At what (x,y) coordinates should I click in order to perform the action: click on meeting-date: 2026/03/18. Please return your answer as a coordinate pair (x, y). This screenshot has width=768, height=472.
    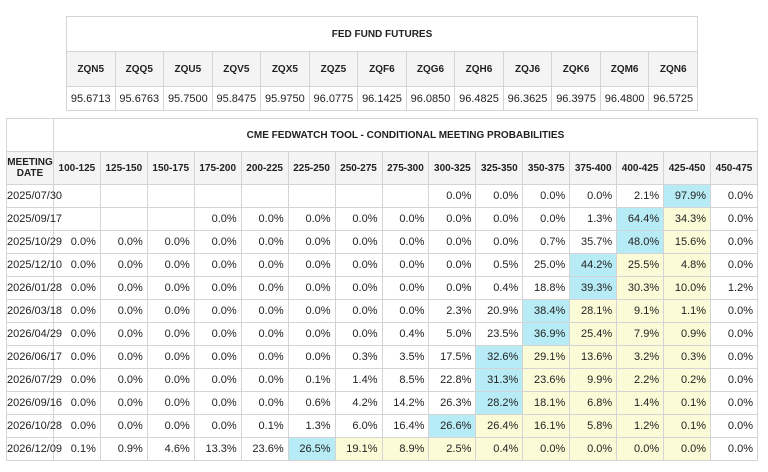
    Looking at the image, I should click on (34, 311).